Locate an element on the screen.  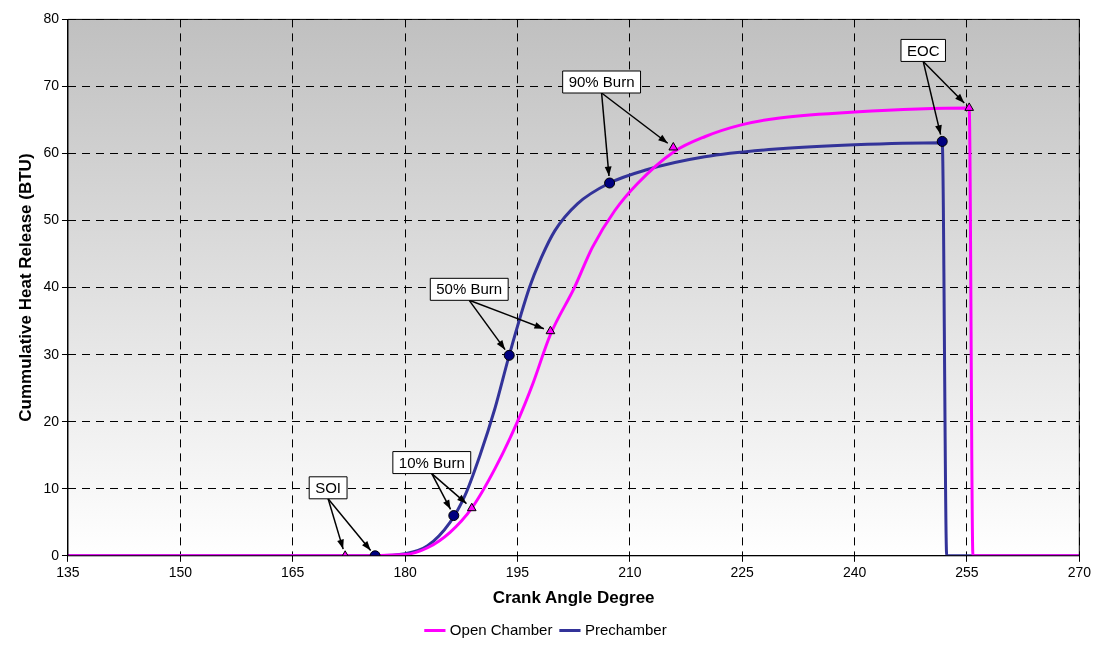
x-axis-title: Crank Angle Degree is located at coordinates (573, 598).